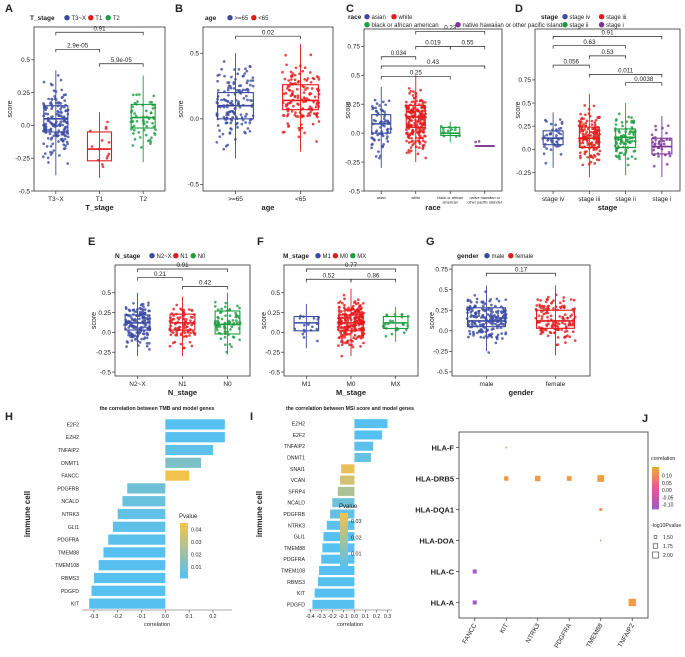 This screenshot has width=685, height=657. What do you see at coordinates (668, 538) in the screenshot?
I see `size-legend-label: 1.50` at bounding box center [668, 538].